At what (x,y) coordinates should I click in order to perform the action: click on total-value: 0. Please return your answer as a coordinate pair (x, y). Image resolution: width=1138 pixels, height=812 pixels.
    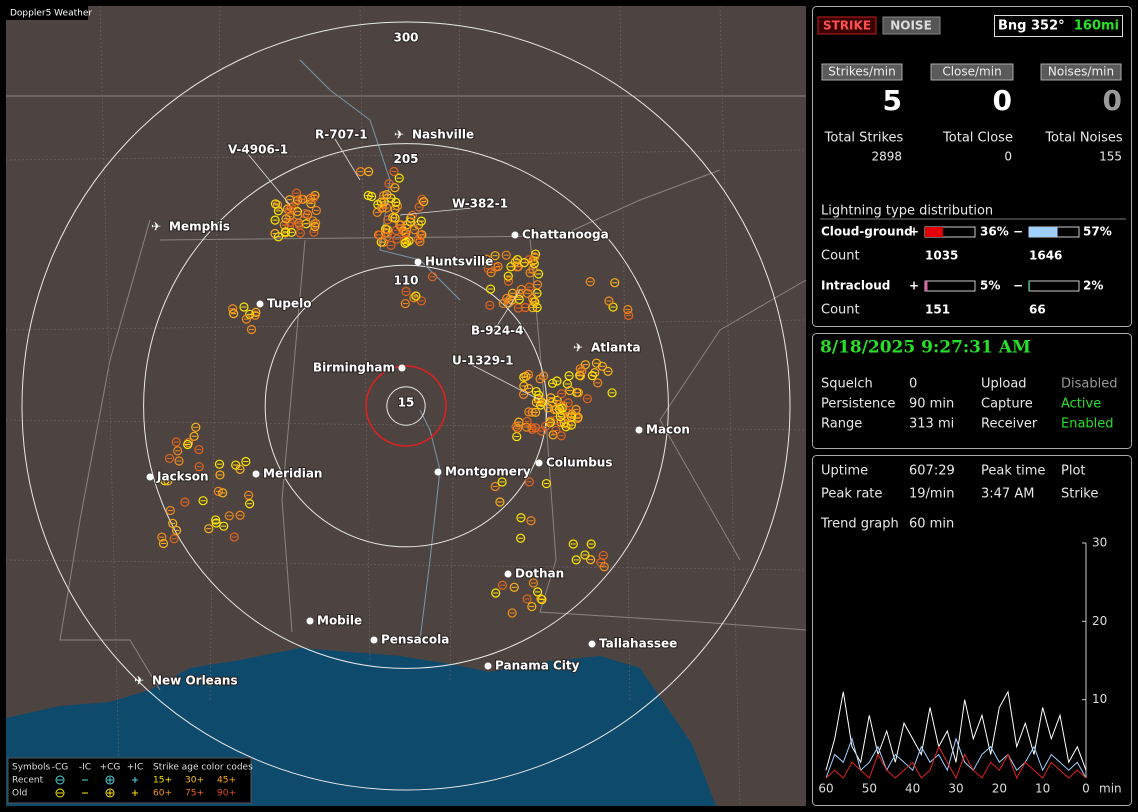
    Looking at the image, I should click on (1008, 157).